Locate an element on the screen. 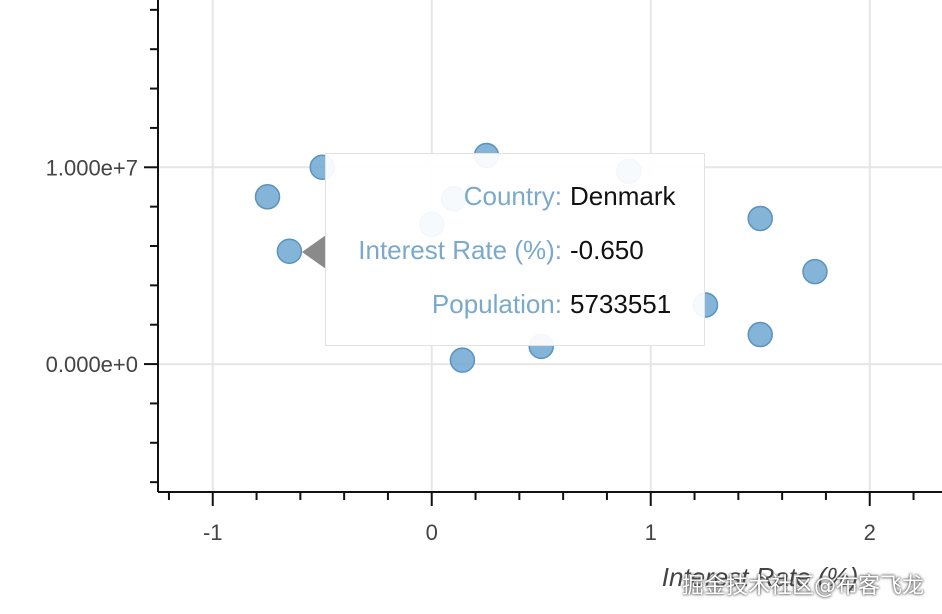 The height and width of the screenshot is (614, 942). x-tick-label-3: 2 is located at coordinates (870, 532).